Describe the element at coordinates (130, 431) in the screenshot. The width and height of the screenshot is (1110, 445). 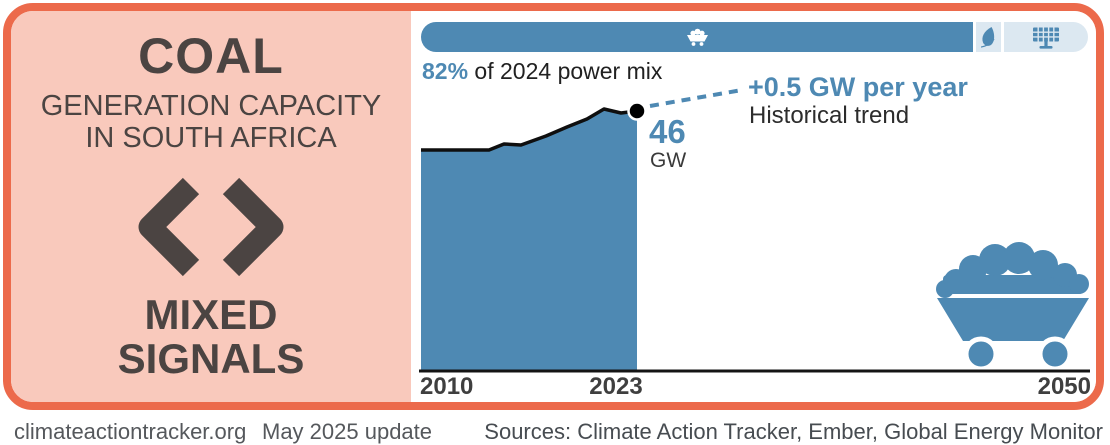
I see `footer-website: climateactiontracker.org` at that location.